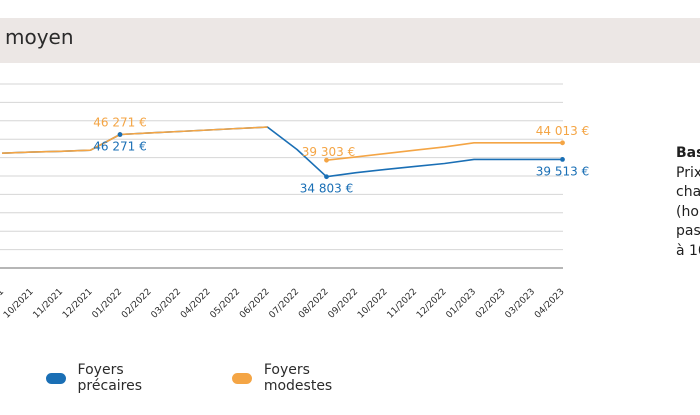 The width and height of the screenshot is (700, 415). Describe the element at coordinates (688, 202) in the screenshot. I see `side-note: Bas Prix cha (ho pas à 10` at that location.